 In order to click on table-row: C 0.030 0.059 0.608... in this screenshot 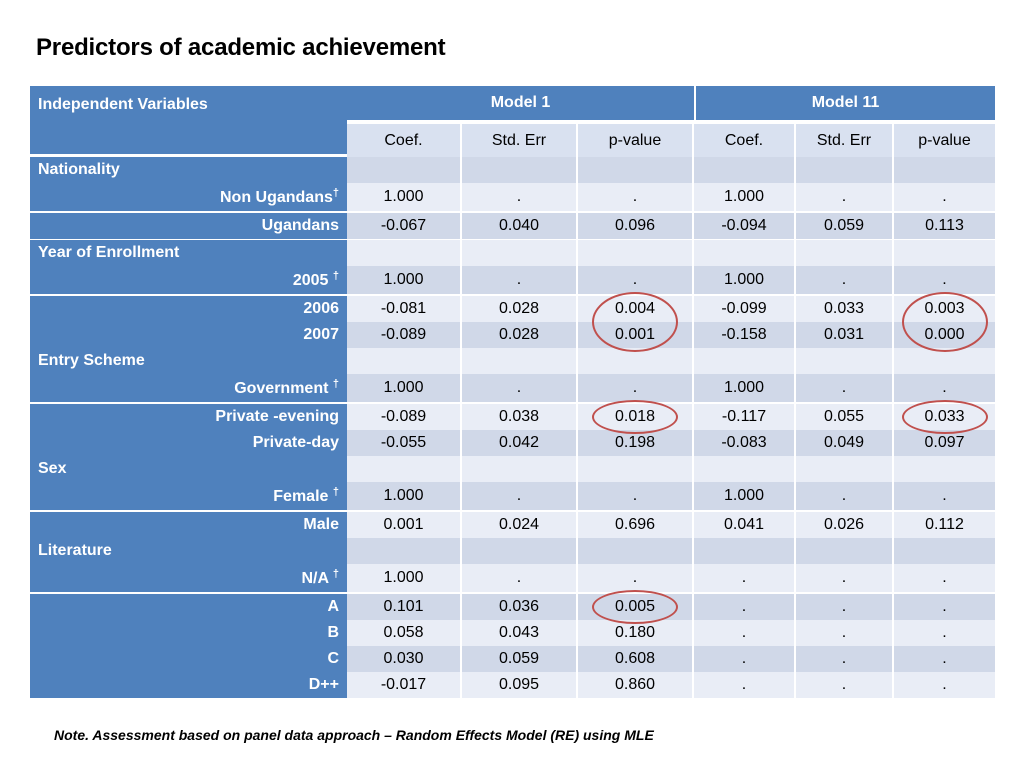, I will do `click(512, 659)`.